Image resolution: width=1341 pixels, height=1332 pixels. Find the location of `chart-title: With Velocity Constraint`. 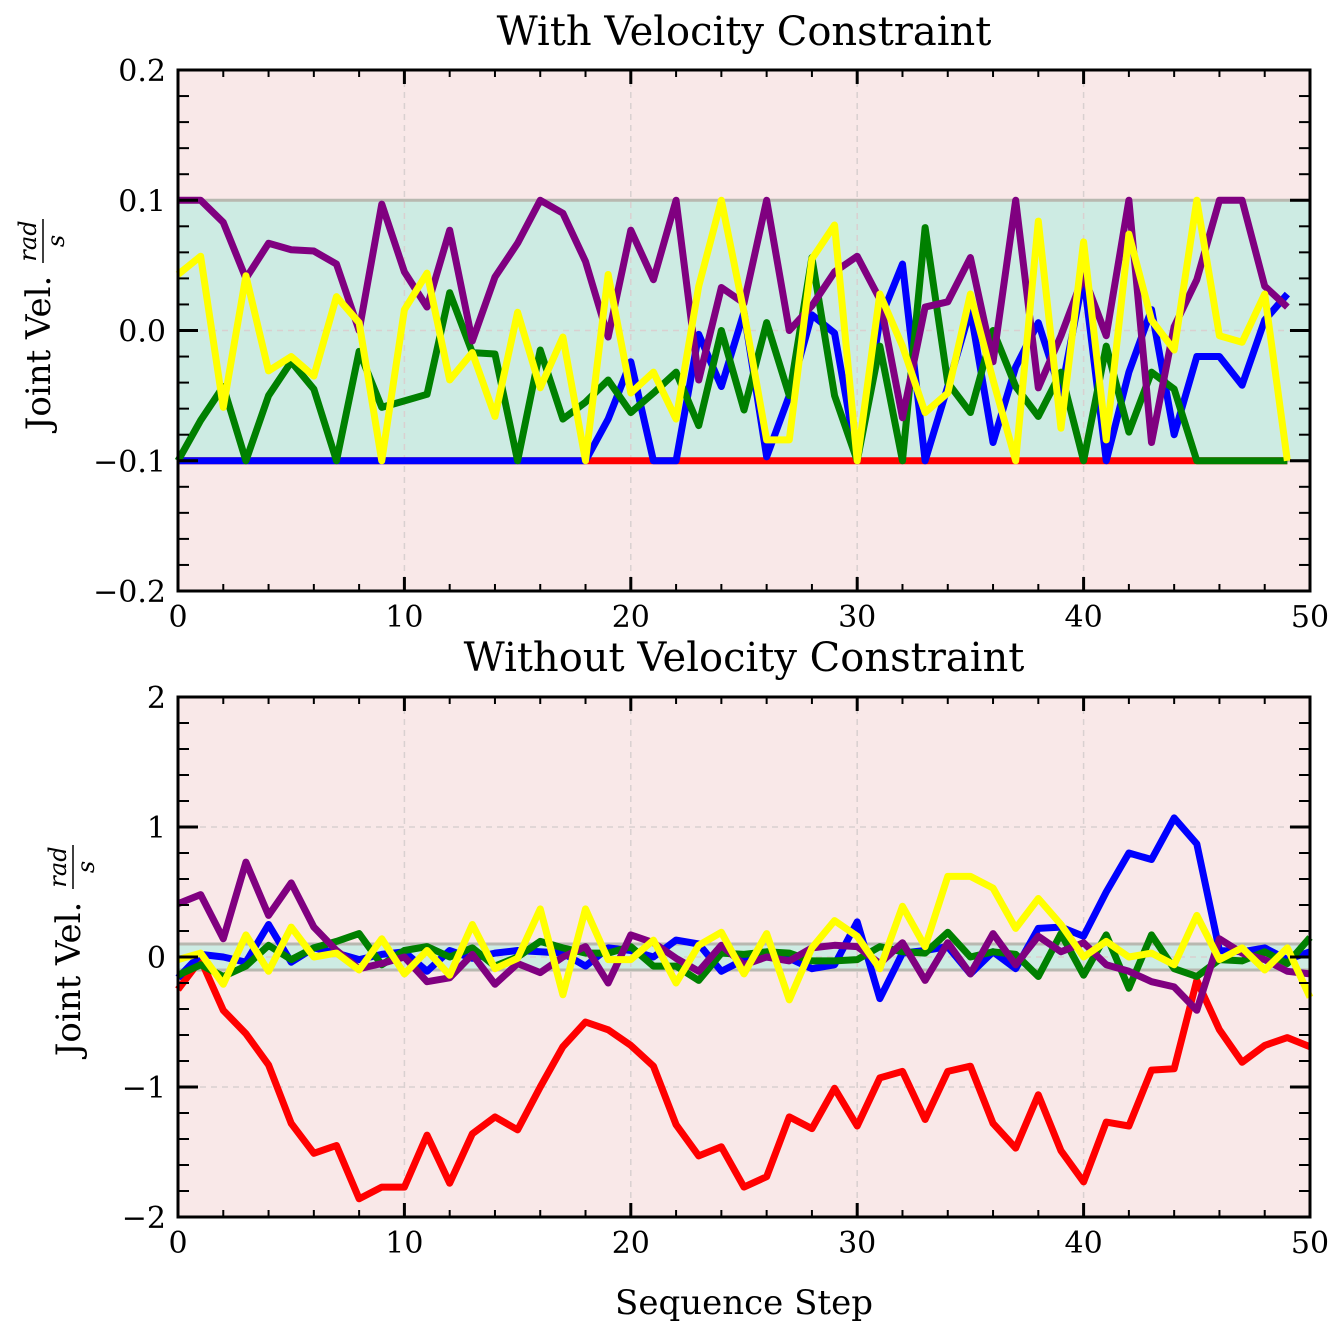

chart-title: With Velocity Constraint is located at coordinates (744, 32).